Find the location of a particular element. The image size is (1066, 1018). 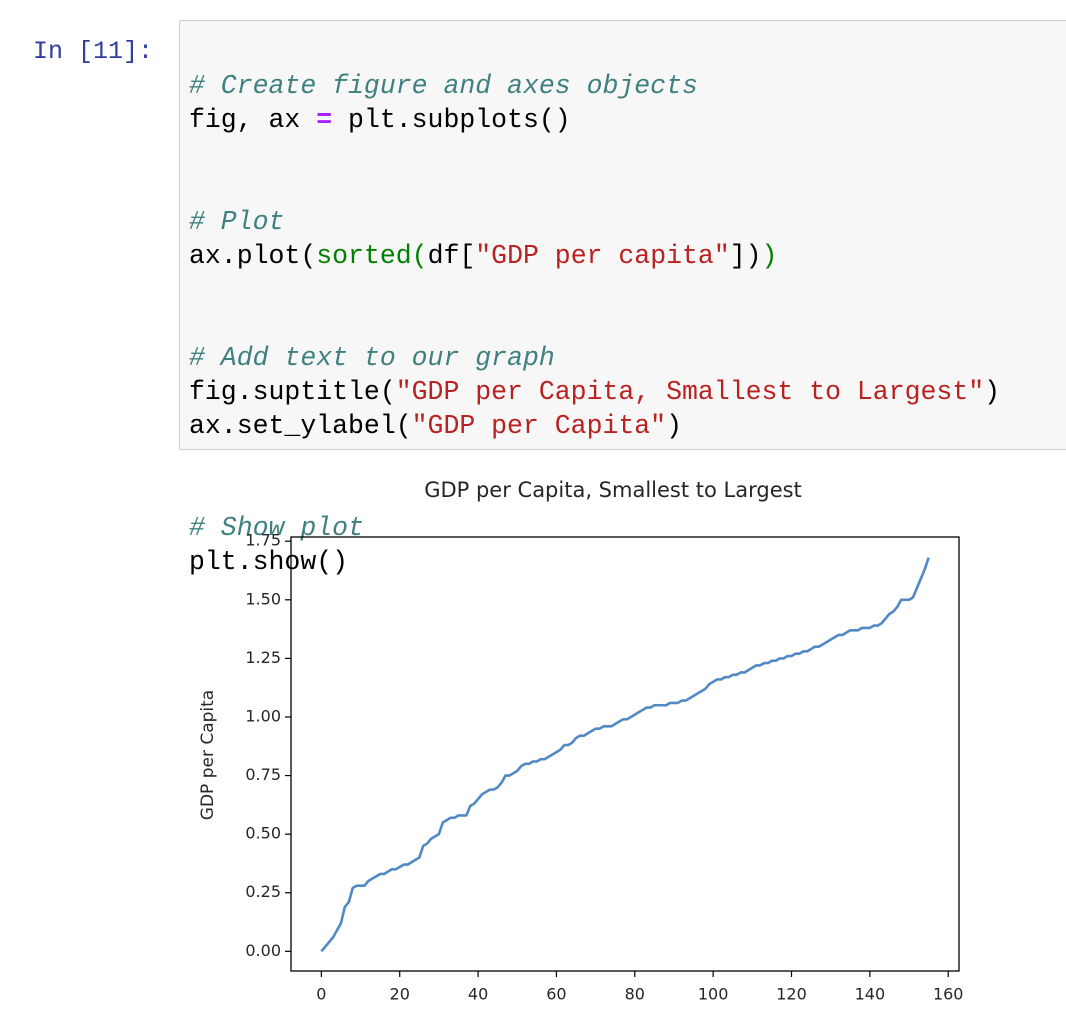

code-line: ax.set_ylabel("GDP per Capita") is located at coordinates (594, 426).